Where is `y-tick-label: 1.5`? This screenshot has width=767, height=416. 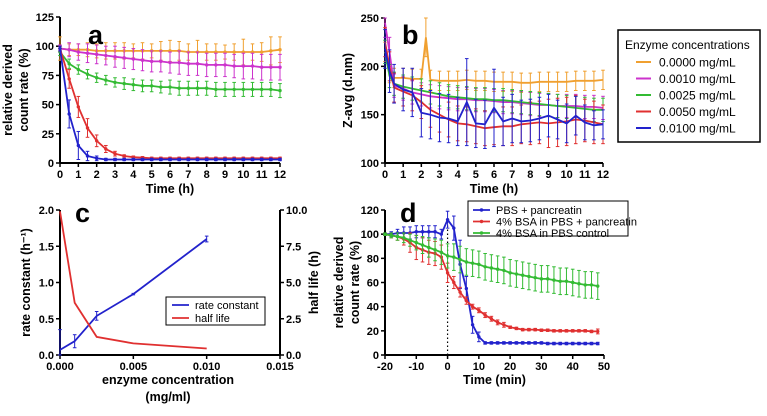
y-tick-label: 1.5 is located at coordinates (46, 247).